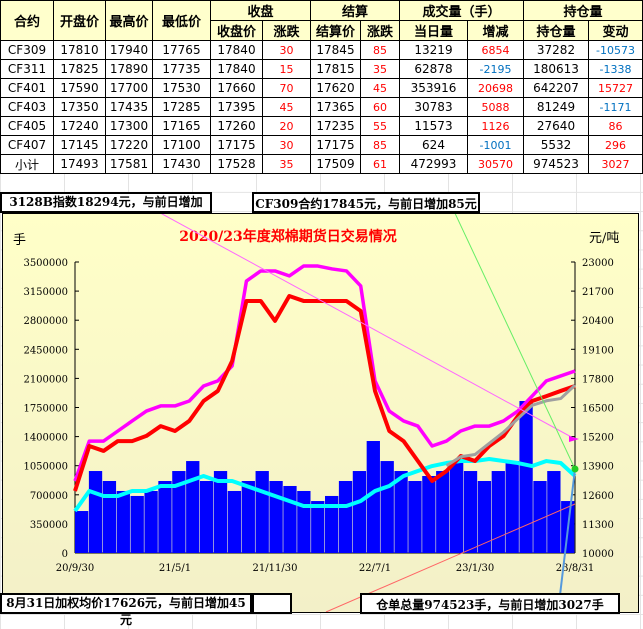 This screenshot has width=643, height=629. Describe the element at coordinates (129, 88) in the screenshot. I see `table-cell: 17700` at that location.